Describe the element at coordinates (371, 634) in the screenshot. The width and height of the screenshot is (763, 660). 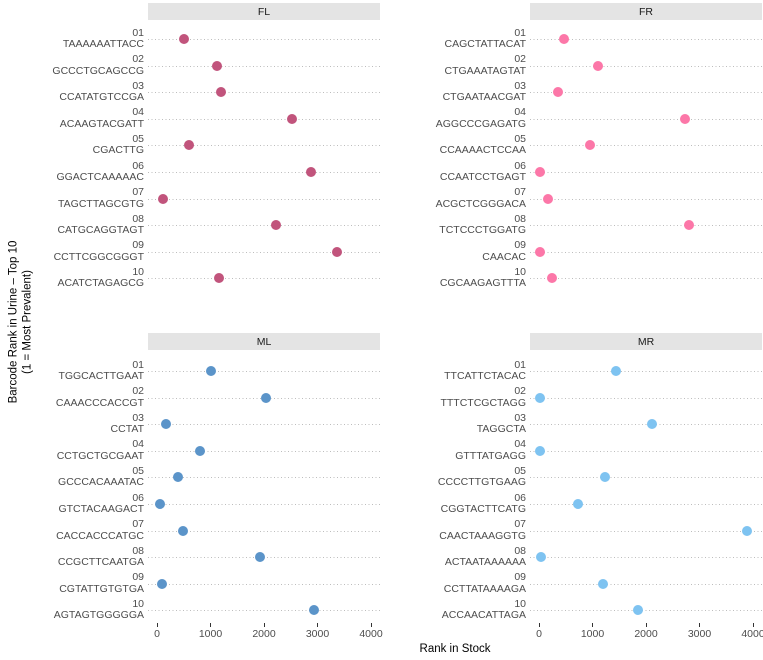
I see `x-axis-tick-label: 4000` at that location.